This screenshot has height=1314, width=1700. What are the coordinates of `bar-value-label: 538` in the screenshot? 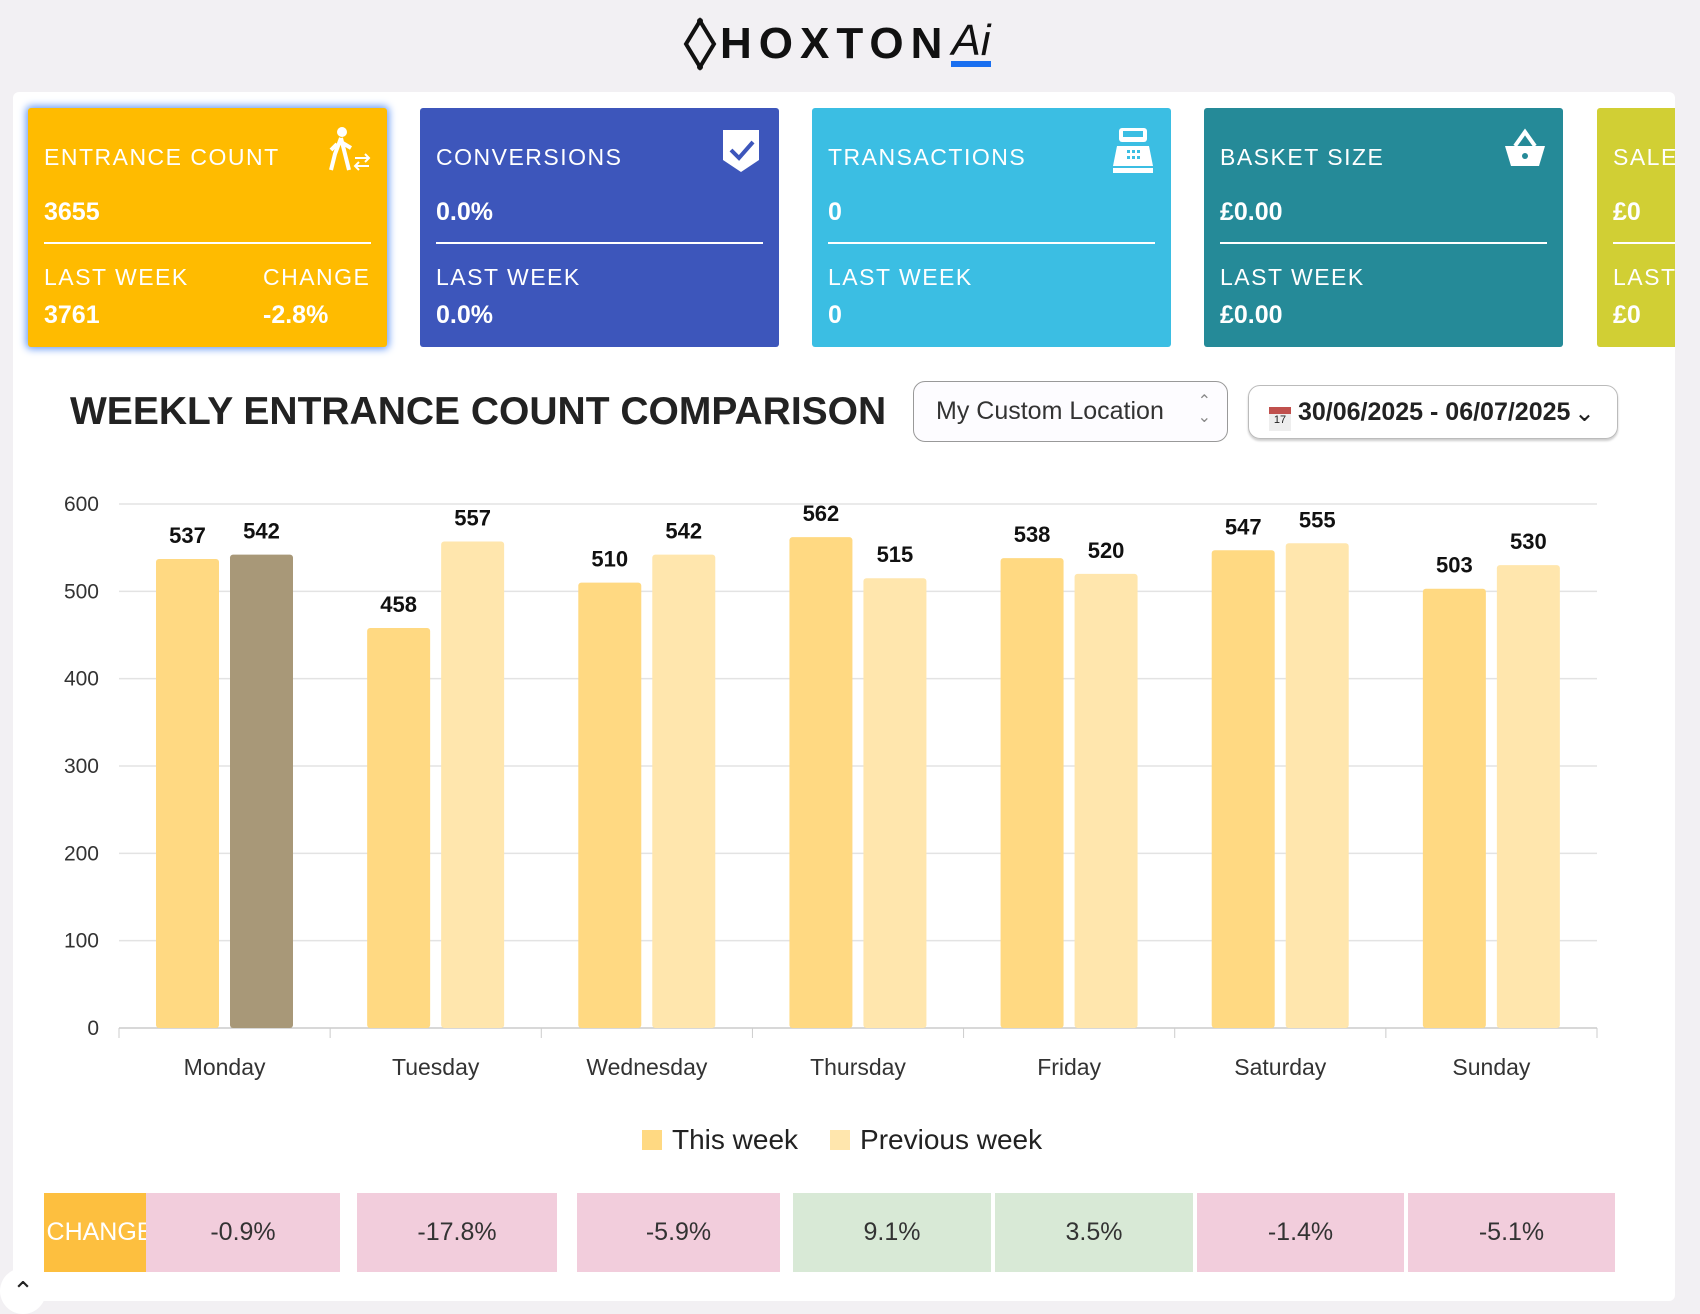 It's located at (1032, 534).